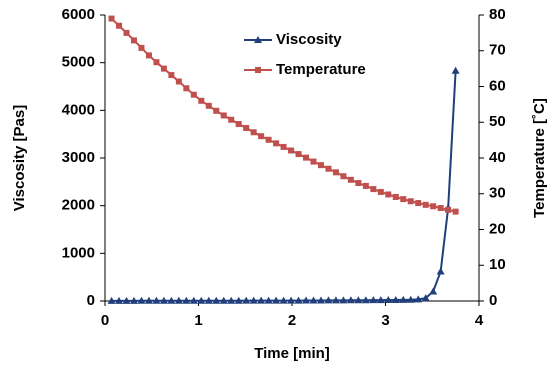 The height and width of the screenshot is (367, 552). I want to click on x-tick-label: 0, so click(105, 320).